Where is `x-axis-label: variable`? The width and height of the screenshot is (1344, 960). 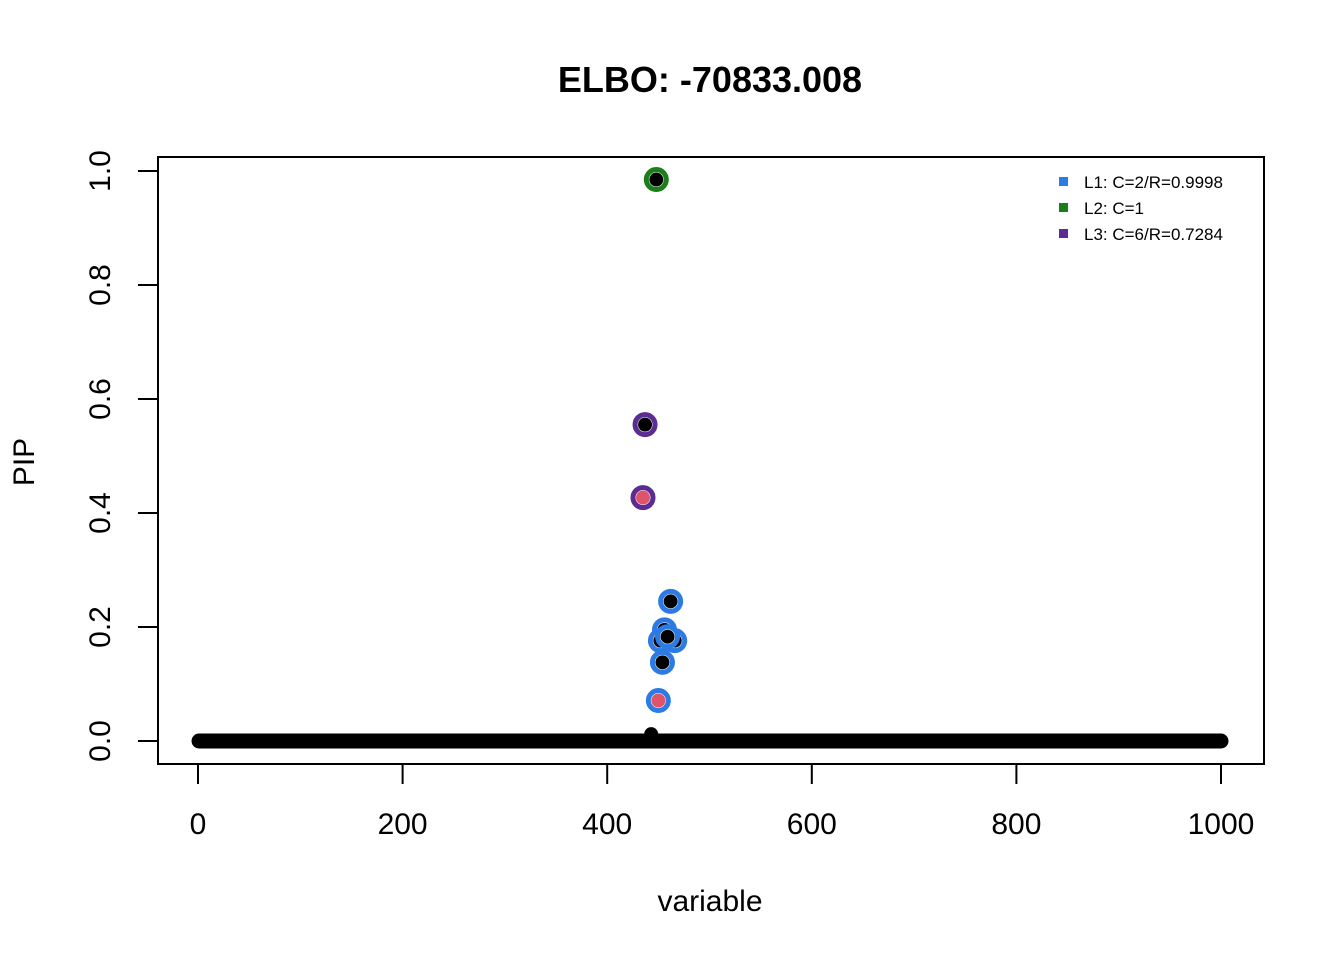
x-axis-label: variable is located at coordinates (709, 901).